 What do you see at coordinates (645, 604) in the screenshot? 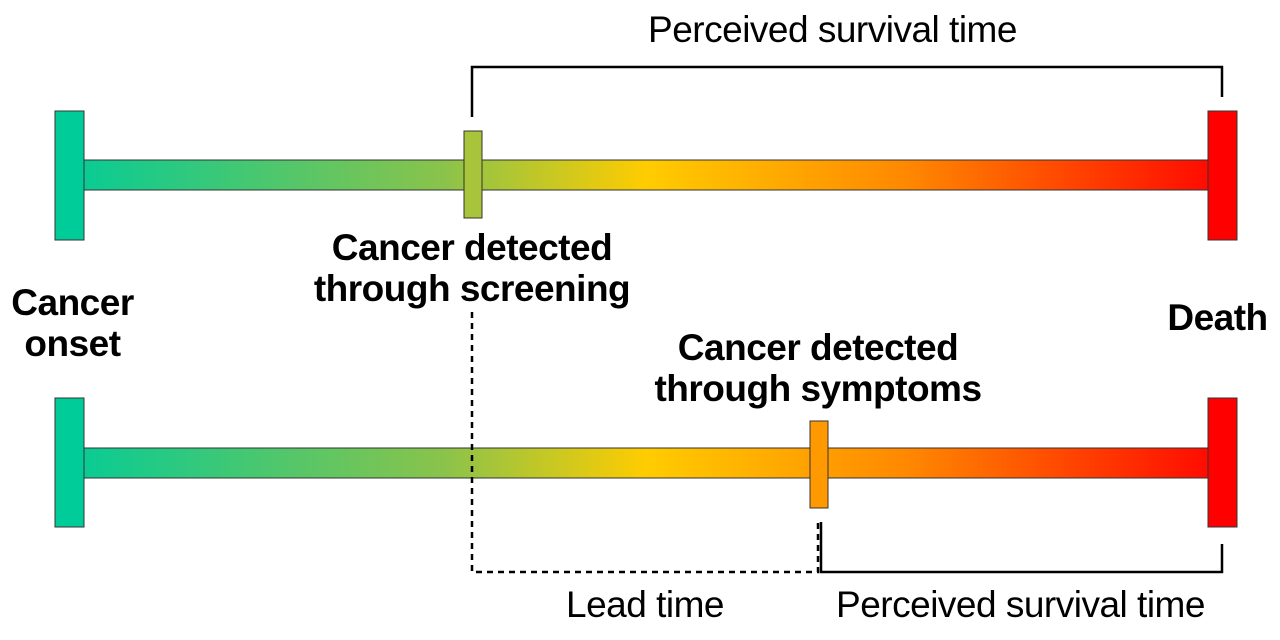
I see `lead-time-label: Lead time` at bounding box center [645, 604].